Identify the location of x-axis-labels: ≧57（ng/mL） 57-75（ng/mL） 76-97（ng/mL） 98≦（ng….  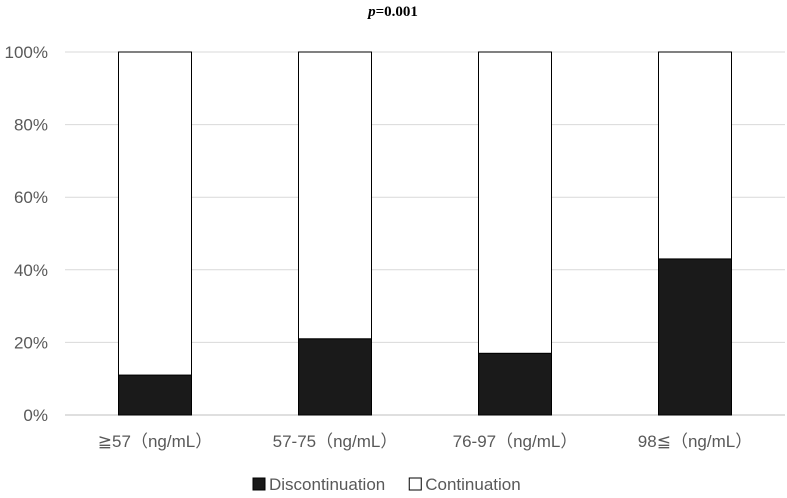
(425, 441).